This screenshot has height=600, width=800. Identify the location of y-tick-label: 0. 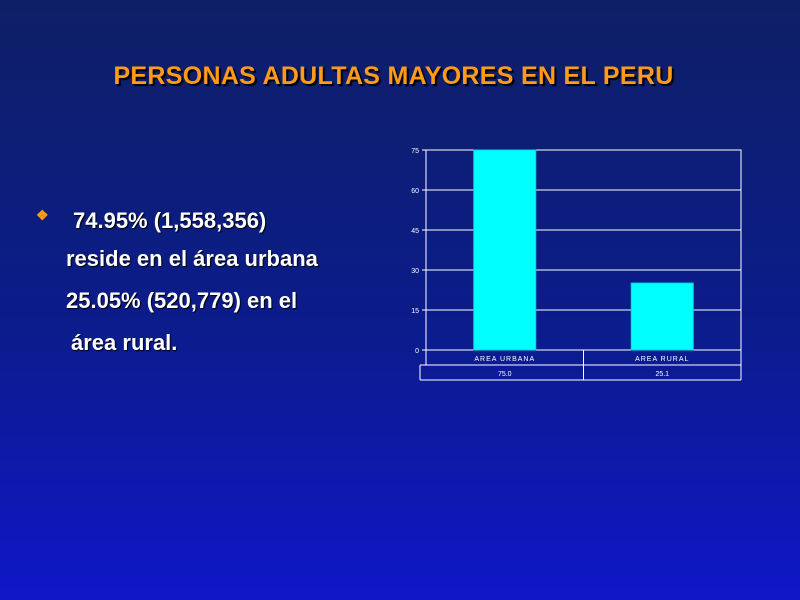
(417, 351).